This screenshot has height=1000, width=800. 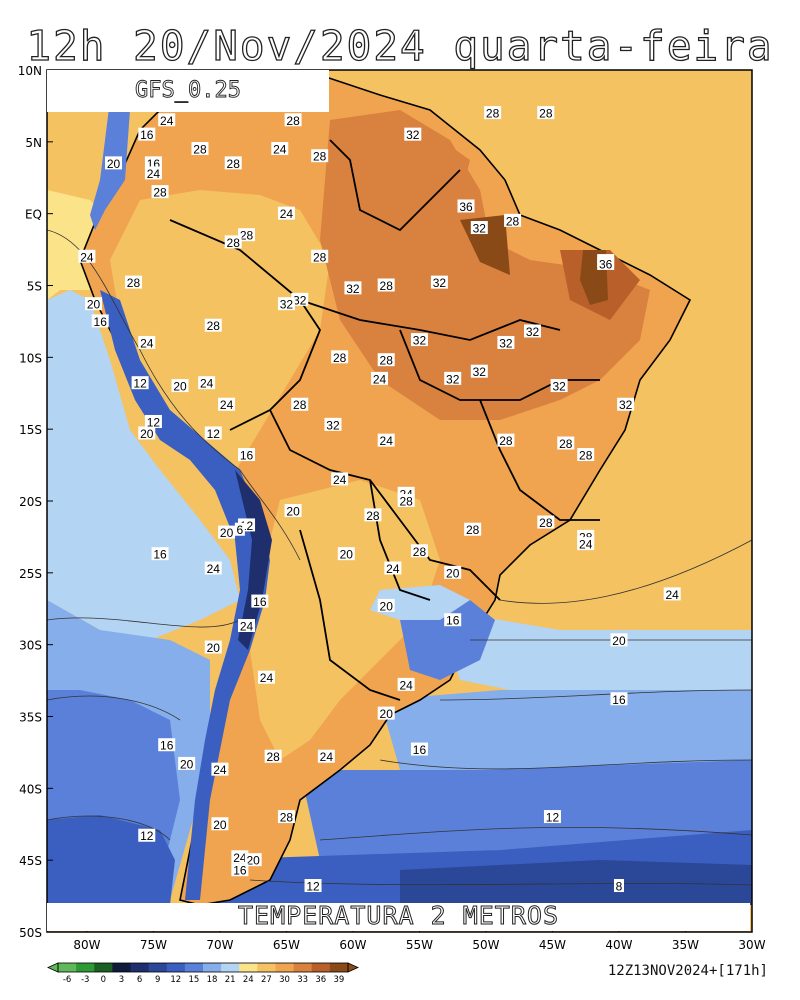 I want to click on altiplano-coldest, so click(x=253, y=560).